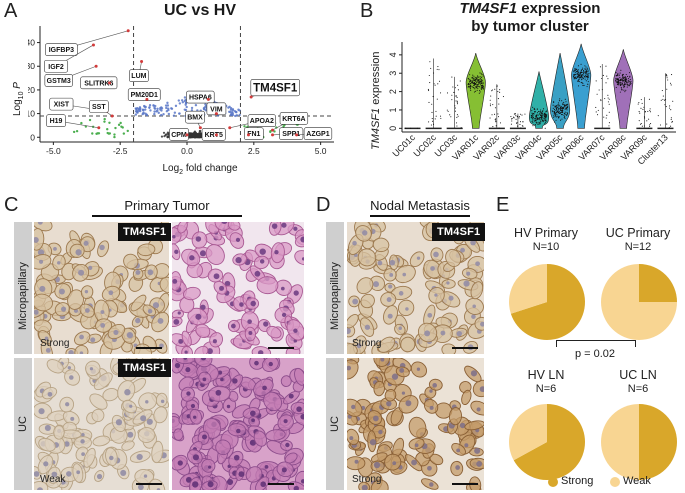 The width and height of the screenshot is (685, 493). I want to click on panel-letter-a: A, so click(11, 11).